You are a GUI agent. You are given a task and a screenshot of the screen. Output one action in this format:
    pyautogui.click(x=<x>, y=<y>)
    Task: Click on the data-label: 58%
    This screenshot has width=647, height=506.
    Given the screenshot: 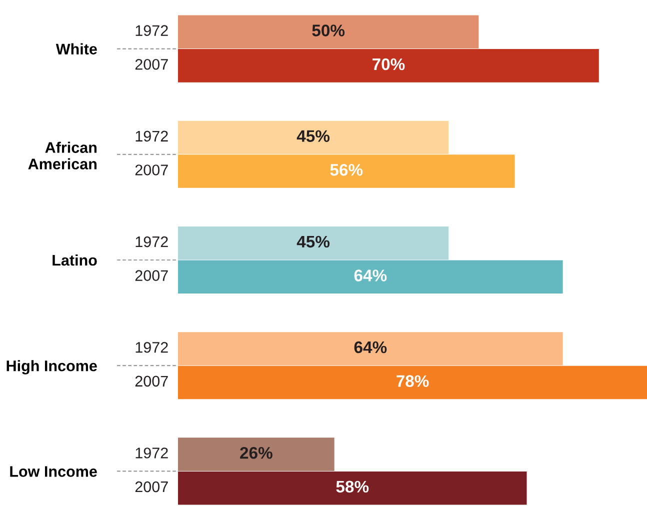 What is the action you would take?
    pyautogui.click(x=352, y=486)
    